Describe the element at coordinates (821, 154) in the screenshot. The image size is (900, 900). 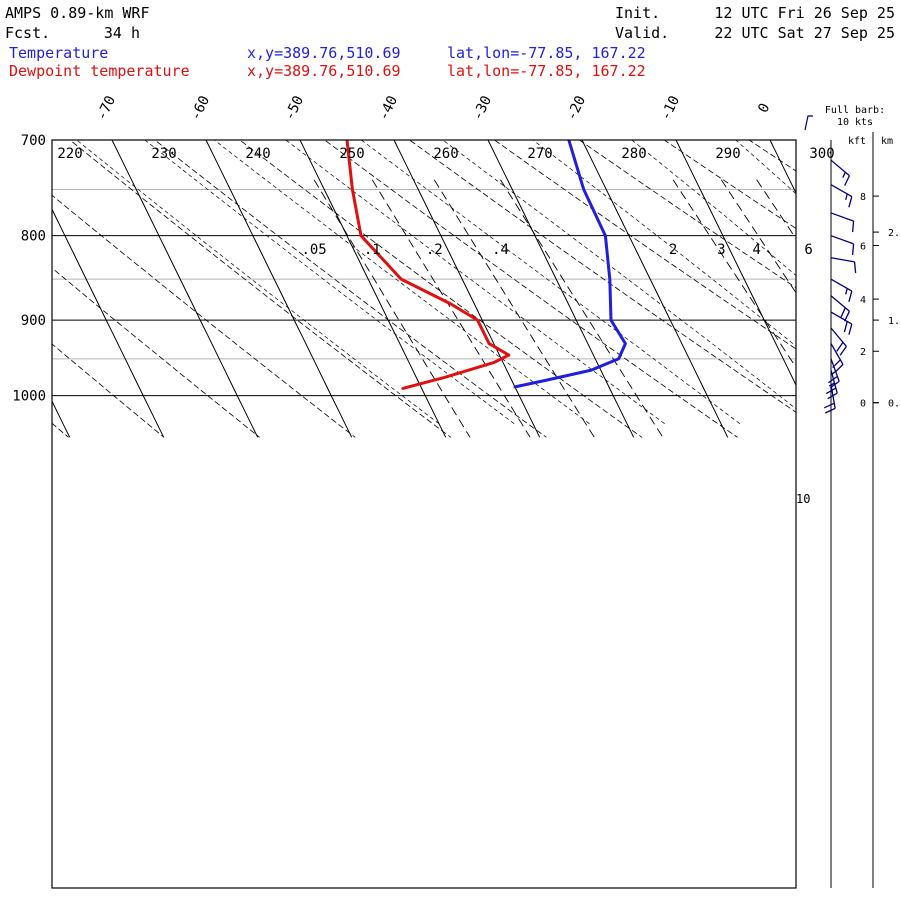
I see `dry-adiabat-label: 300` at that location.